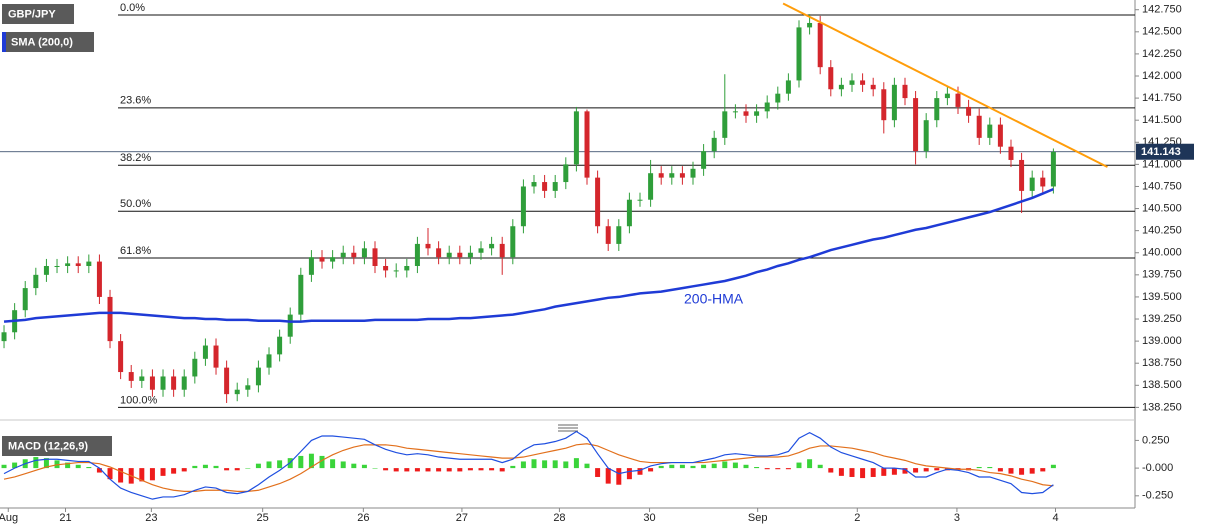 This screenshot has width=1207, height=526. What do you see at coordinates (263, 518) in the screenshot?
I see `x-tick-label: 25` at bounding box center [263, 518].